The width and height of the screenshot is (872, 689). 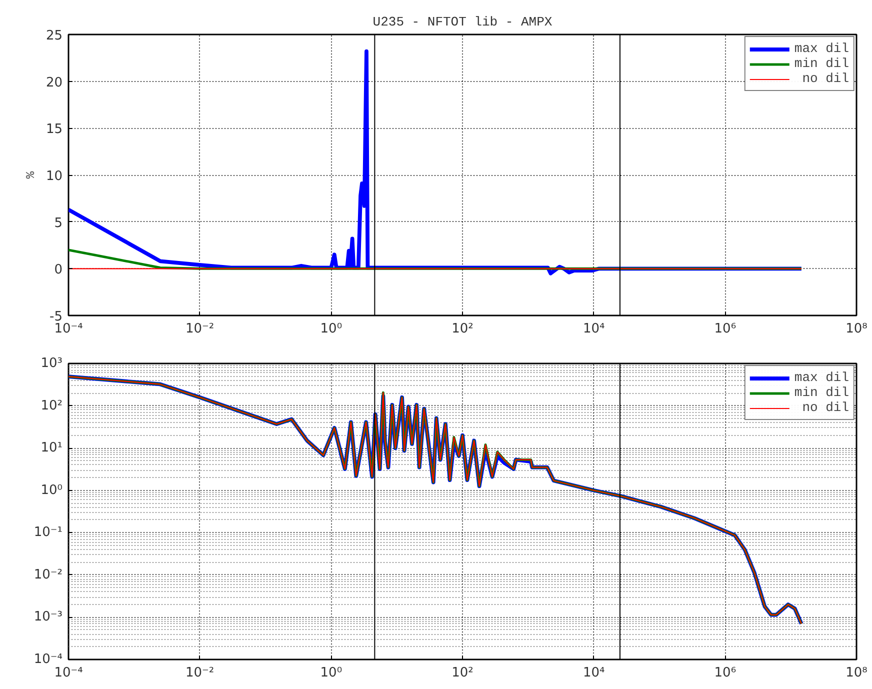 I want to click on y-tick-label: 10⁻¹, so click(x=48, y=532).